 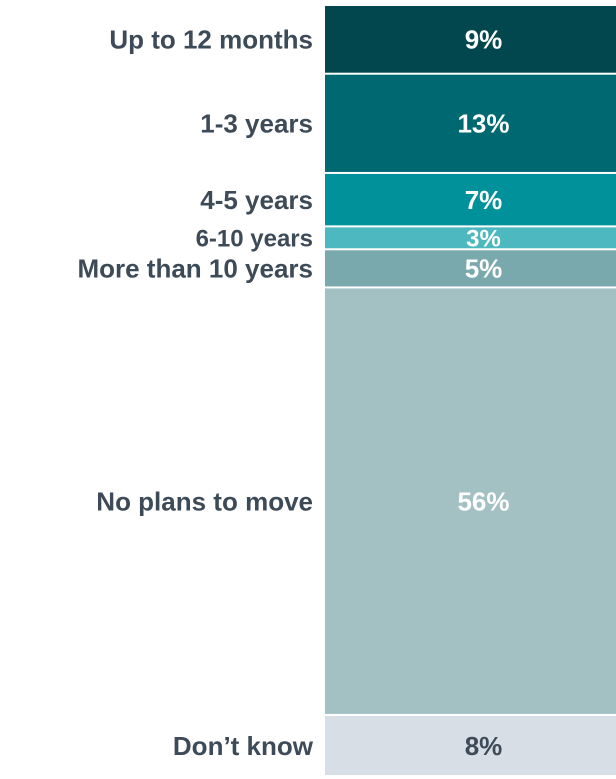 What do you see at coordinates (211, 40) in the screenshot?
I see `category-label-up-to-12-months: Up to 12 months` at bounding box center [211, 40].